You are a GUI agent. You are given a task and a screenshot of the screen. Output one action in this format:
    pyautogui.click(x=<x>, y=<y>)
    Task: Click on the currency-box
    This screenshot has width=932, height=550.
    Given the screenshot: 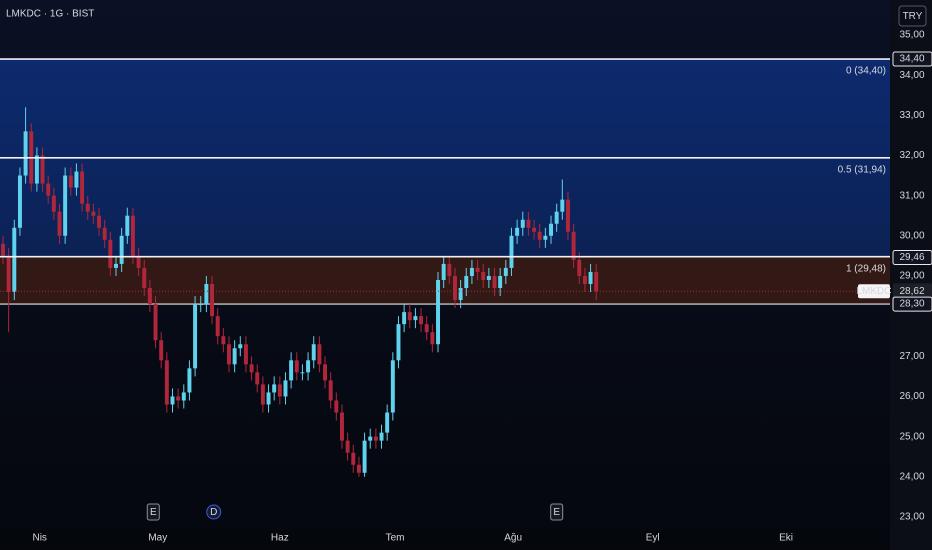 What is the action you would take?
    pyautogui.click(x=912, y=16)
    